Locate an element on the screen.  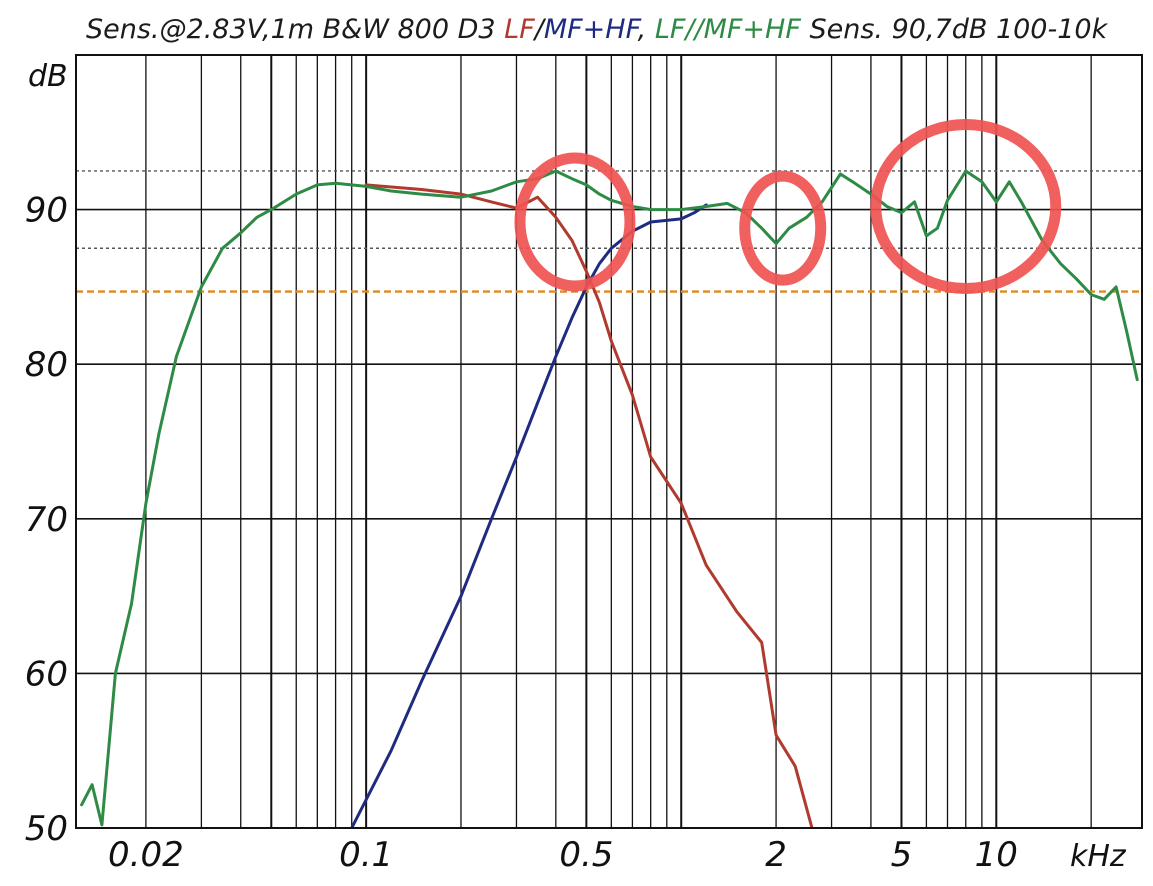
y-tick-label: 80 is located at coordinates (46, 365).